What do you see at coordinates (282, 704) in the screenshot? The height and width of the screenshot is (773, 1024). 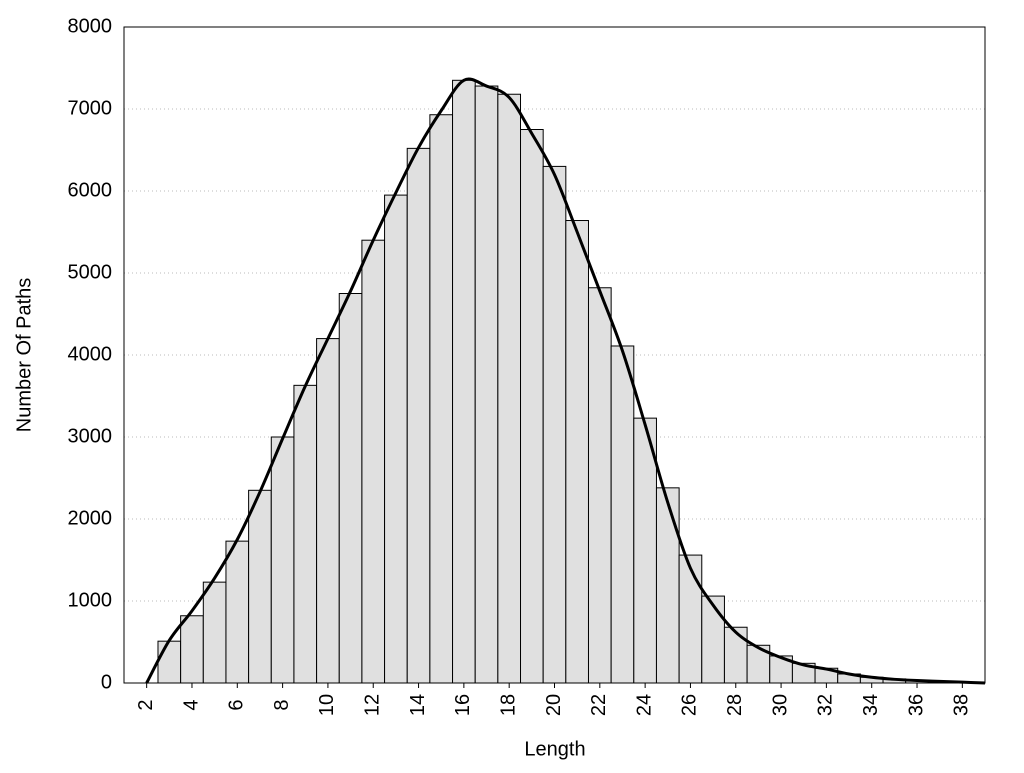 I see `x-tick-label: 8` at bounding box center [282, 704].